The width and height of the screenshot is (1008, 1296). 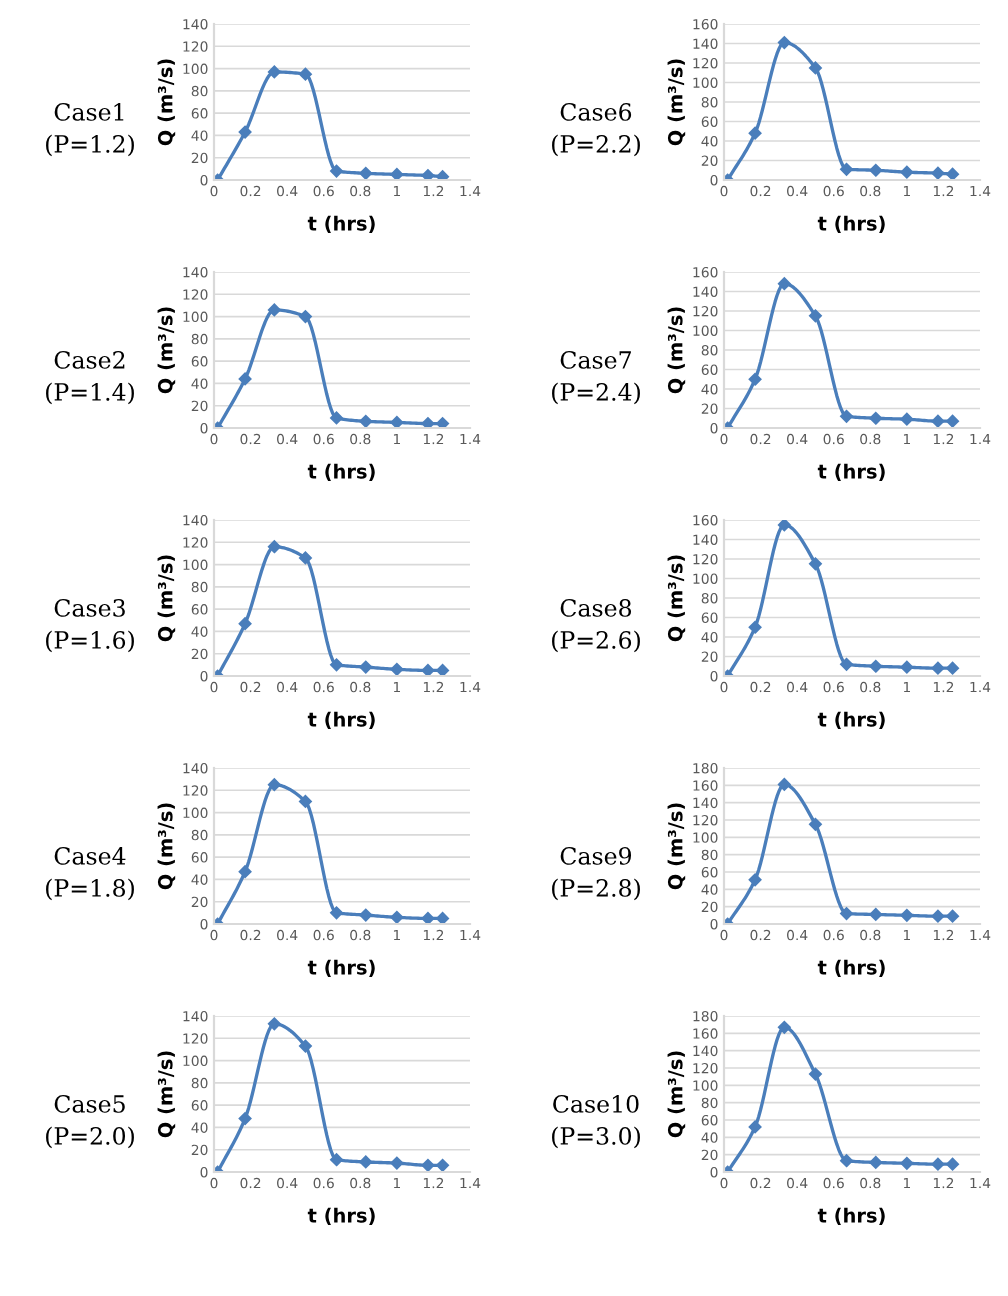 I want to click on text: Case9, so click(x=596, y=855).